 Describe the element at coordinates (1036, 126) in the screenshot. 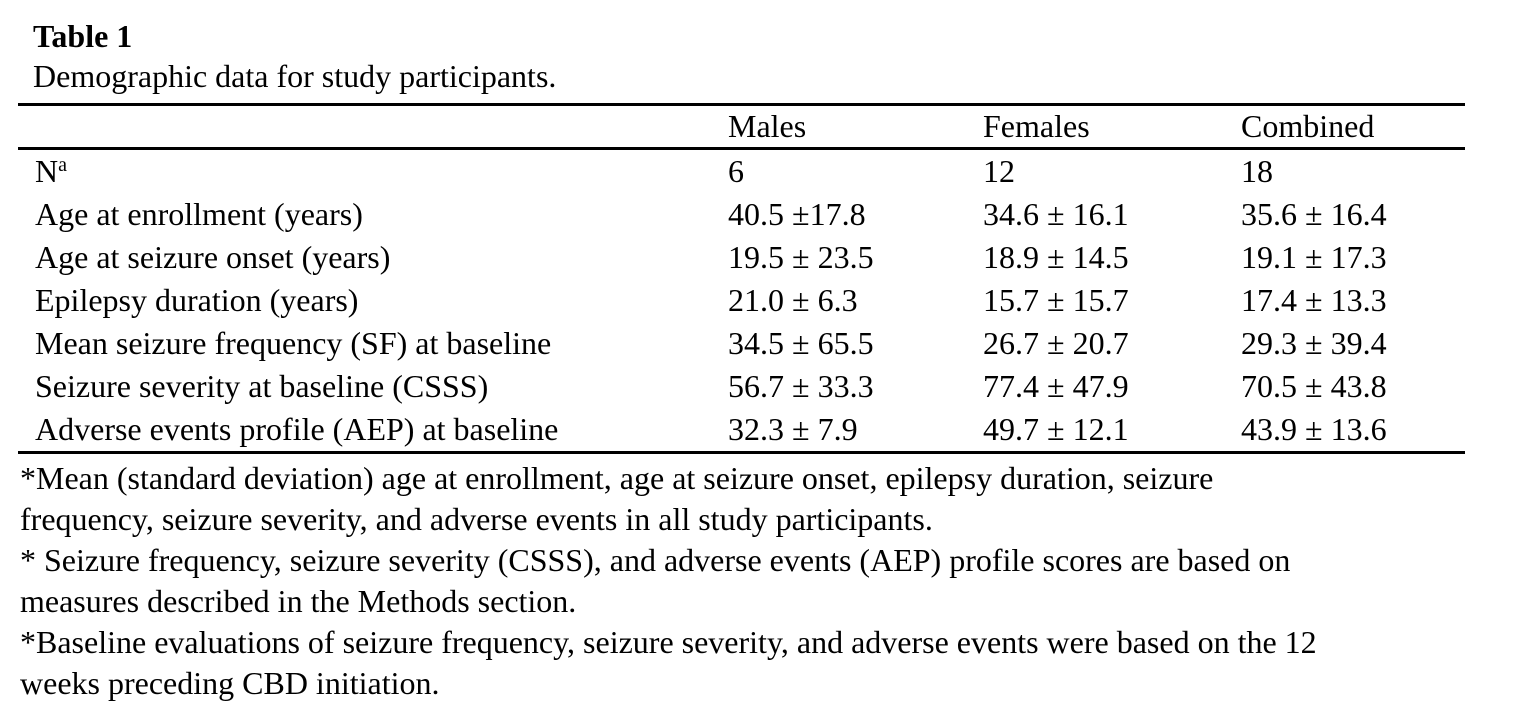

I see `column-header: Females` at that location.